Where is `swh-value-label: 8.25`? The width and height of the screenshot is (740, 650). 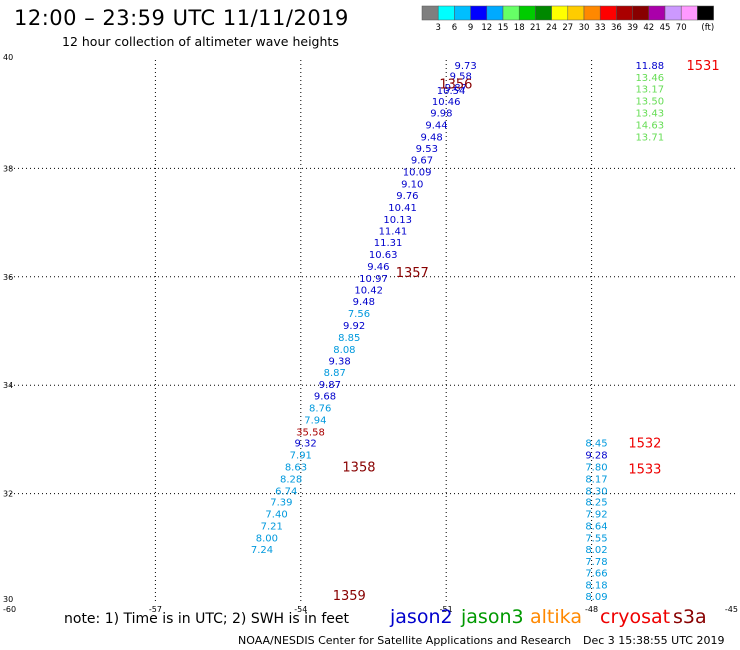 swh-value-label: 8.25 is located at coordinates (596, 503).